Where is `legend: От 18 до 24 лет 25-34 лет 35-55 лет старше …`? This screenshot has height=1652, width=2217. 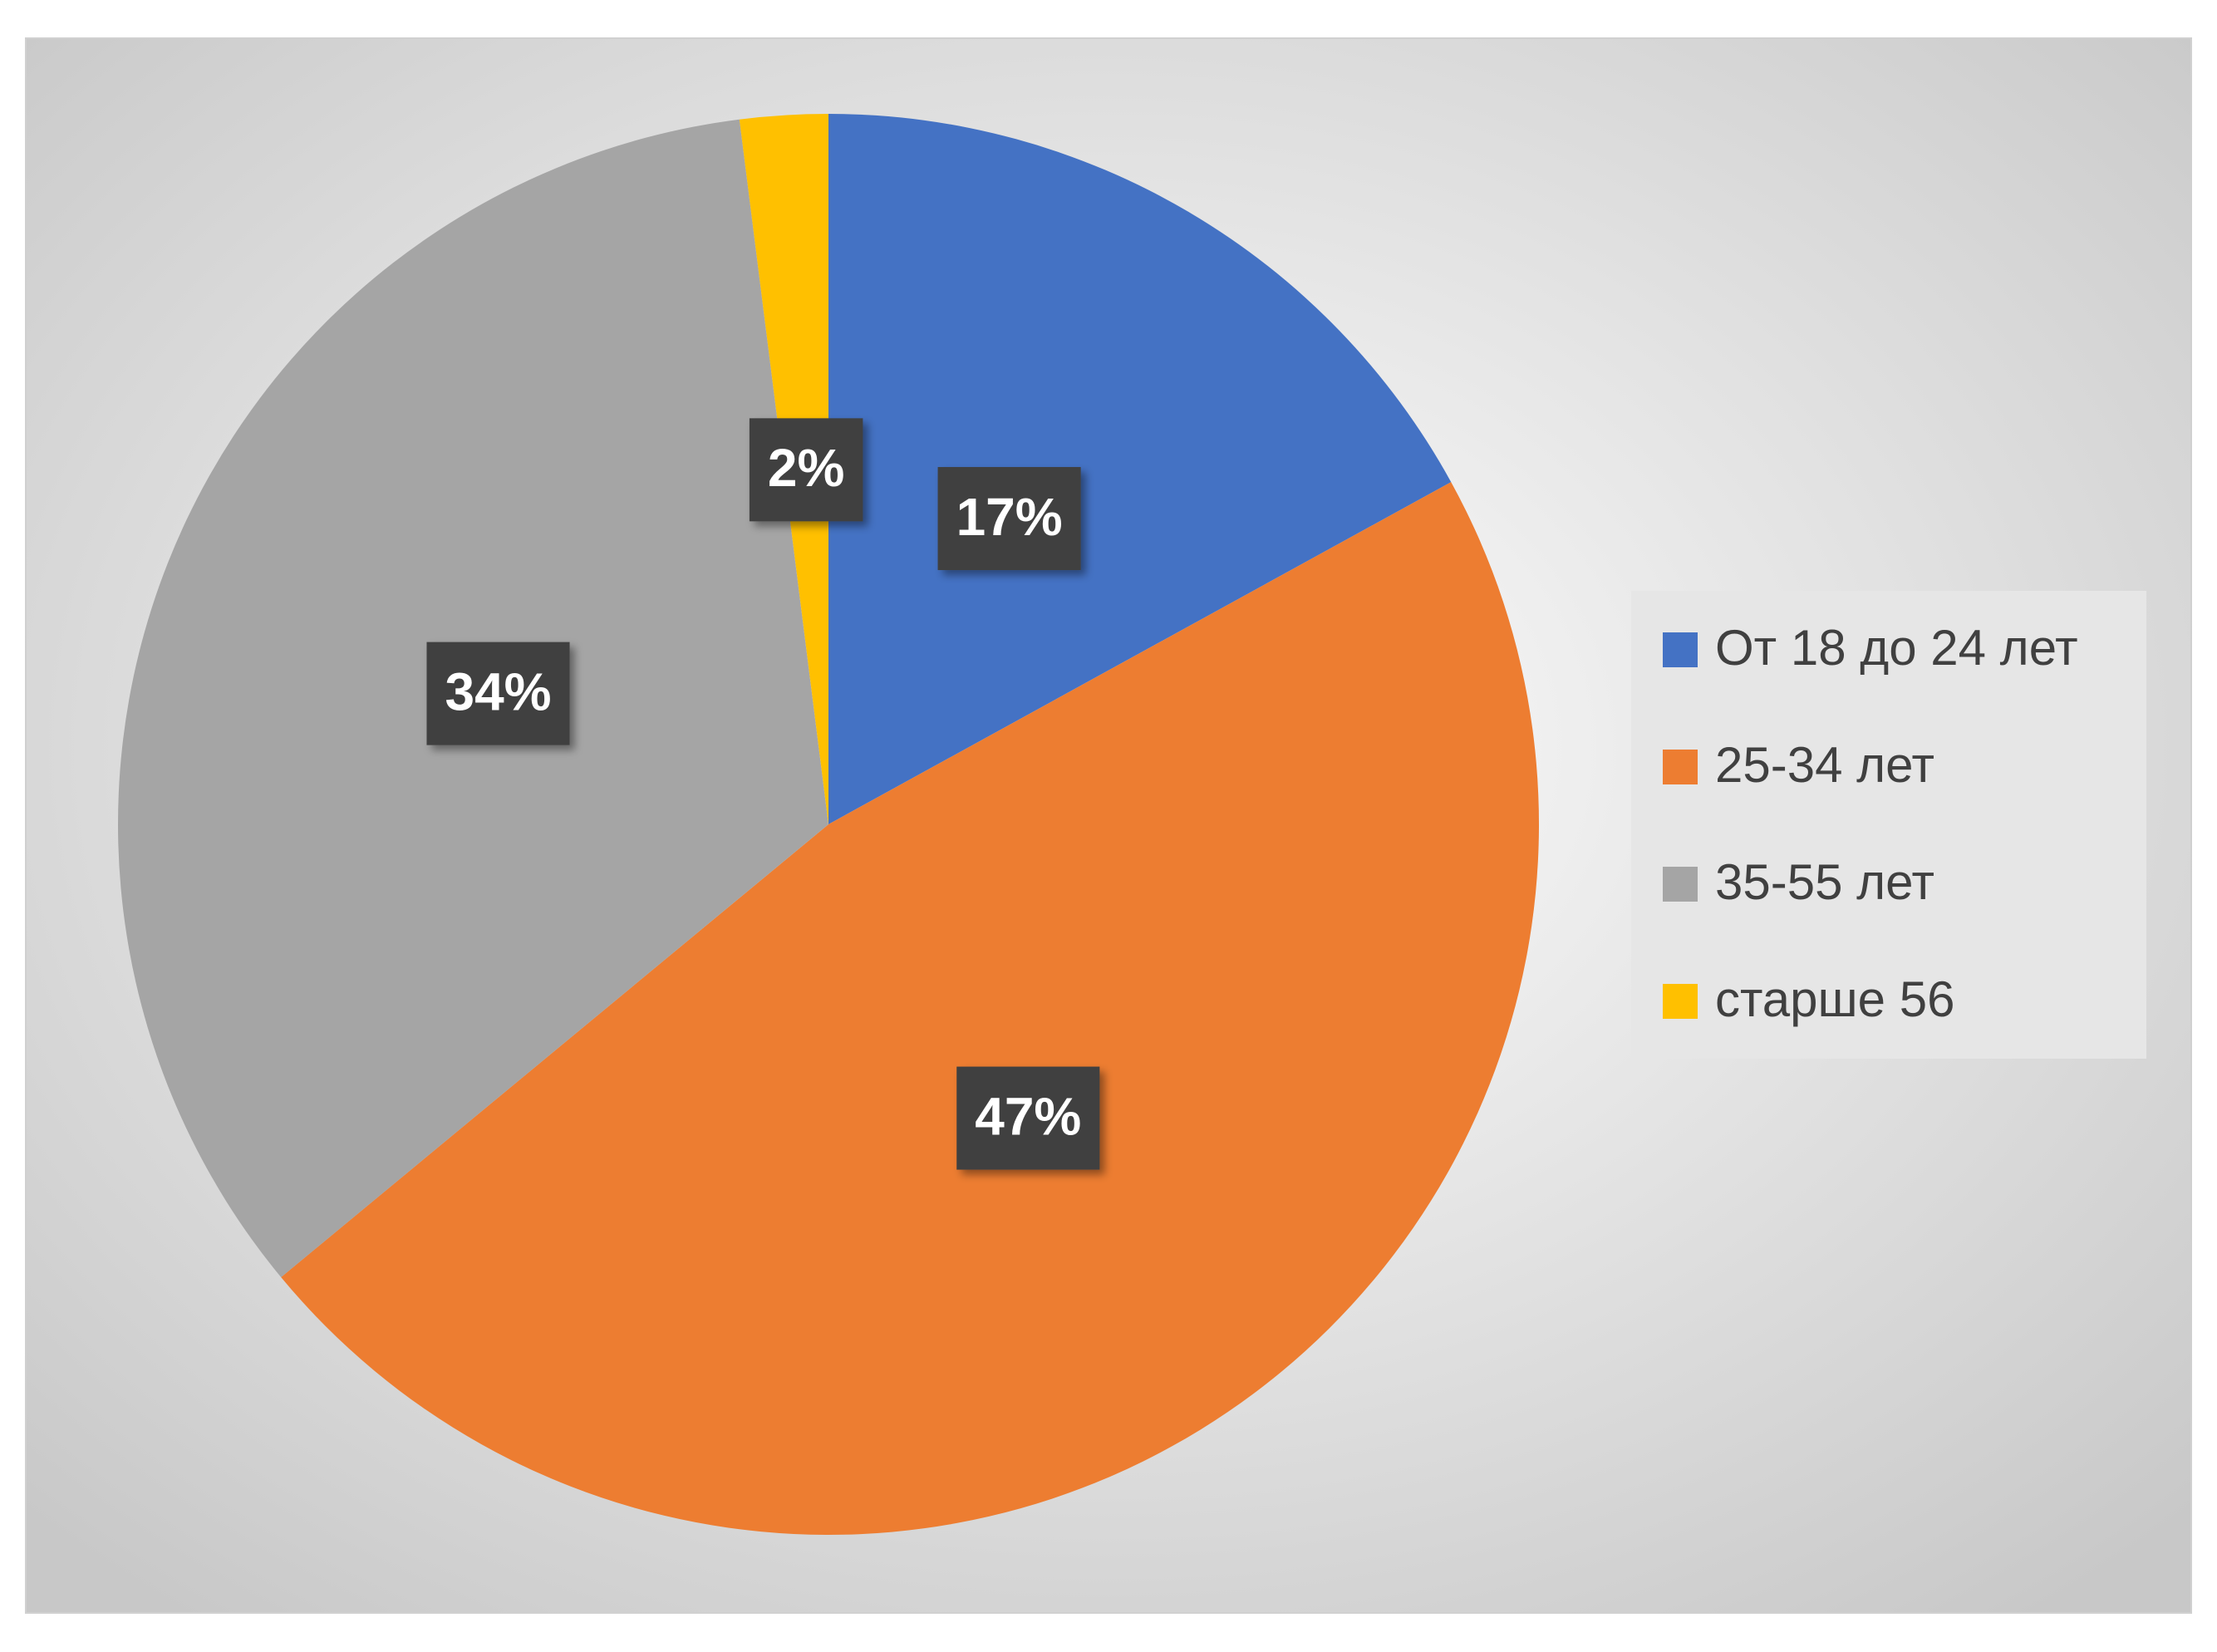
legend: От 18 до 24 лет 25-34 лет 35-55 лет старше … is located at coordinates (1870, 823).